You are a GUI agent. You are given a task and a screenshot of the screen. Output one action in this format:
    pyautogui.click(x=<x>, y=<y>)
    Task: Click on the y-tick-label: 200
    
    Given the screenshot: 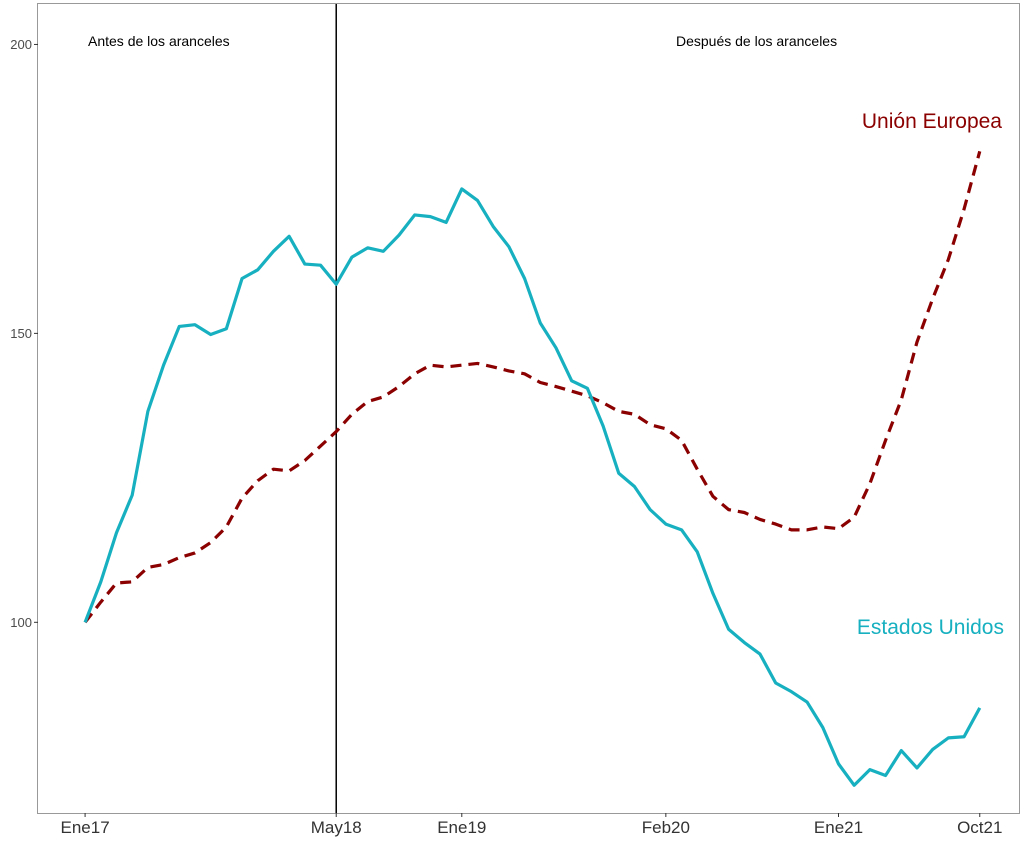 What is the action you would take?
    pyautogui.click(x=21, y=44)
    